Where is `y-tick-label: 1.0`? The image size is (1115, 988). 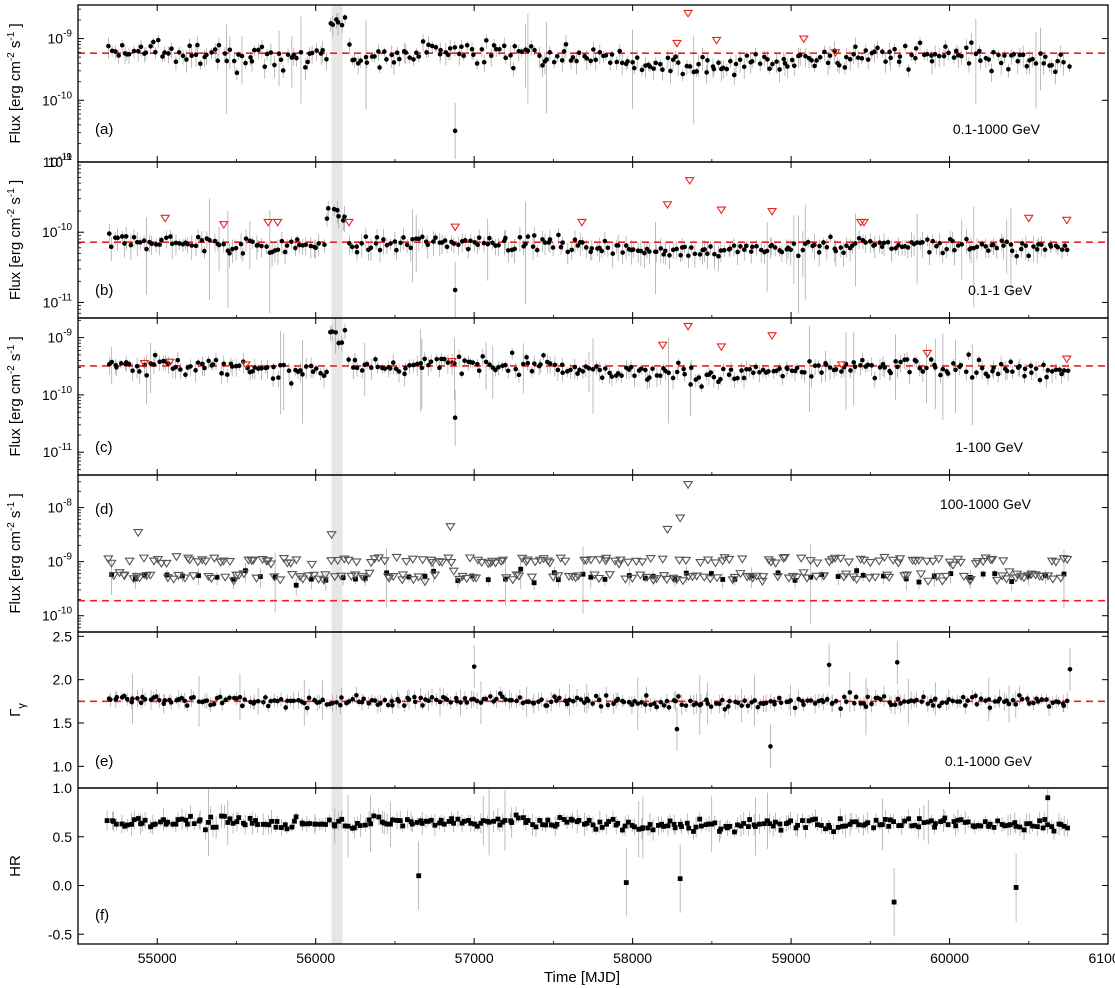 y-tick-label: 1.0 is located at coordinates (63, 788).